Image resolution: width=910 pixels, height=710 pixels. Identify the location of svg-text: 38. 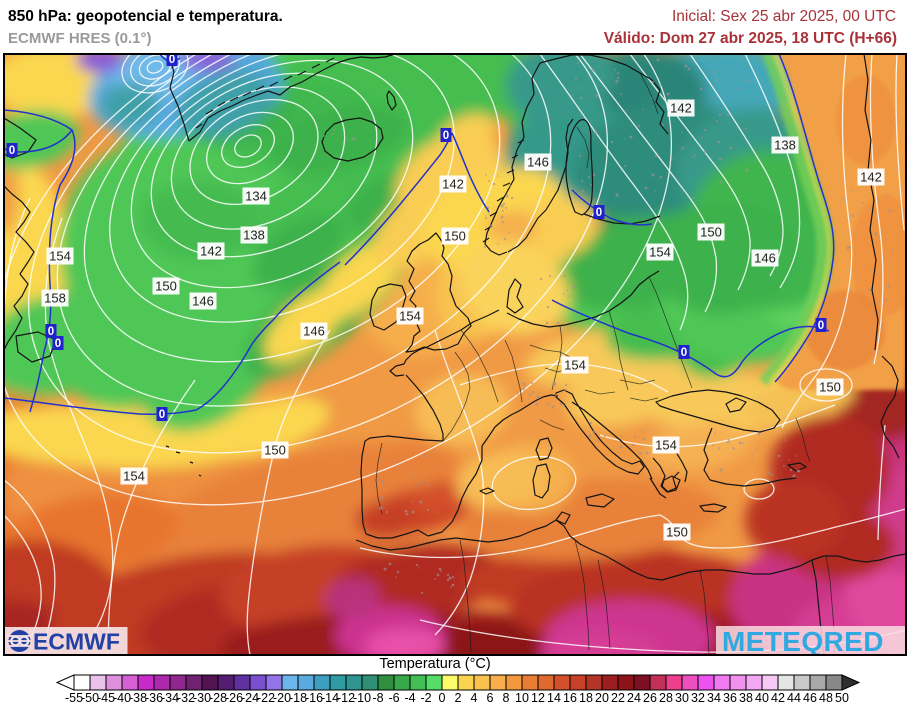
(746, 698).